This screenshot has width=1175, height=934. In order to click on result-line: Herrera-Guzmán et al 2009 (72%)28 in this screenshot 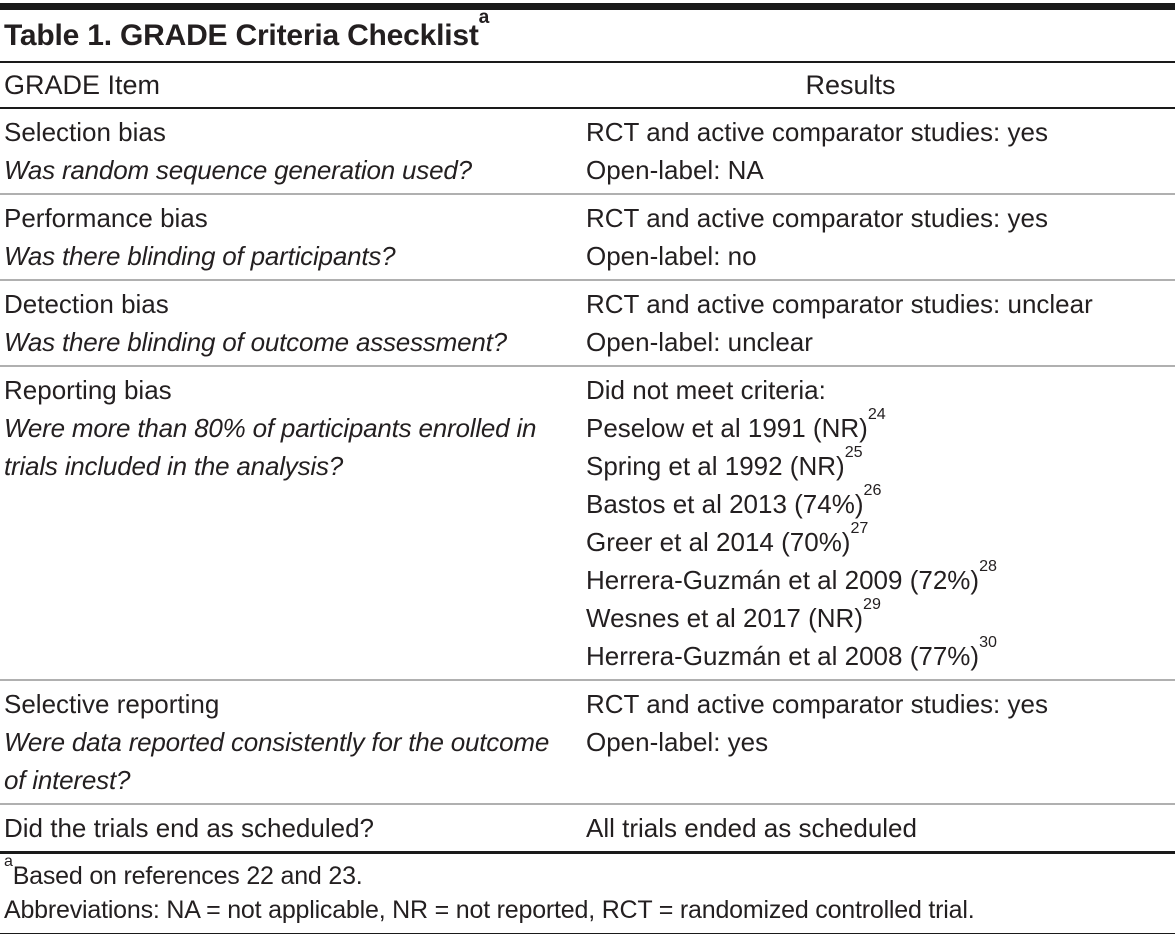, I will do `click(877, 578)`.